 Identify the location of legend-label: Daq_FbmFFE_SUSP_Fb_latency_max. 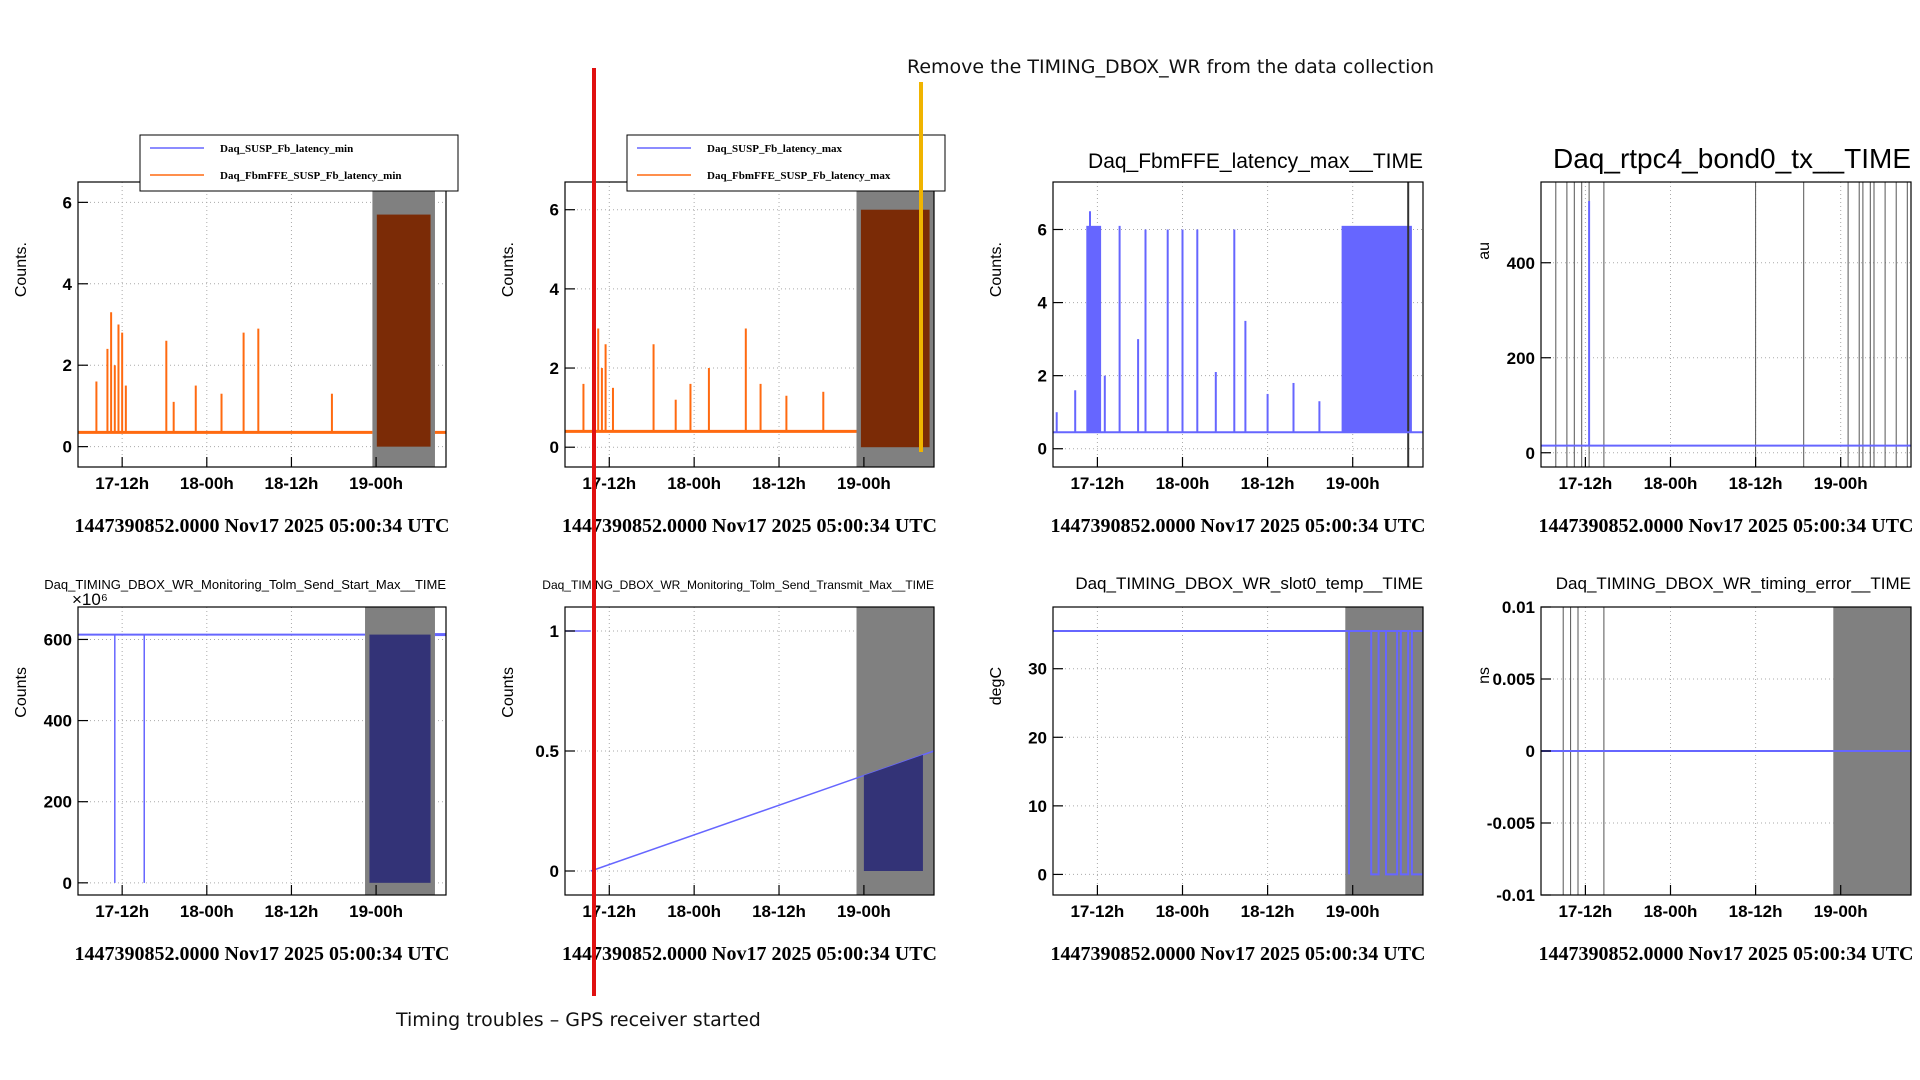
(799, 176).